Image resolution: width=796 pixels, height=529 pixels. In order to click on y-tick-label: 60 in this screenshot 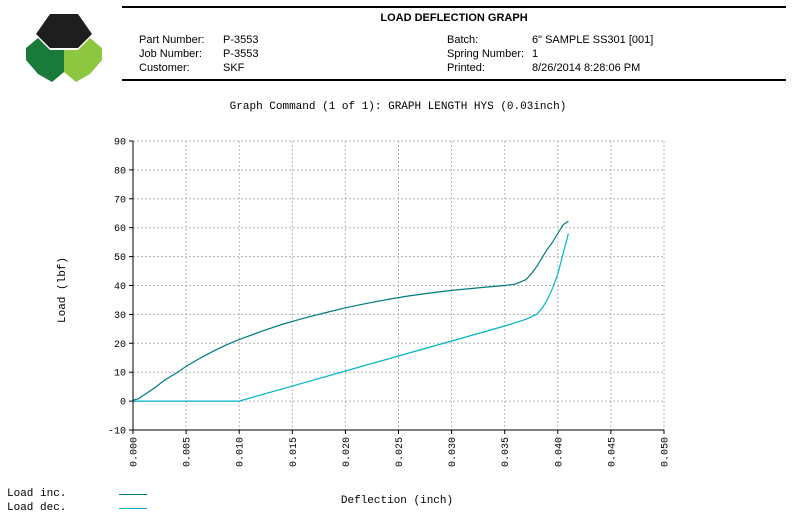, I will do `click(120, 229)`.